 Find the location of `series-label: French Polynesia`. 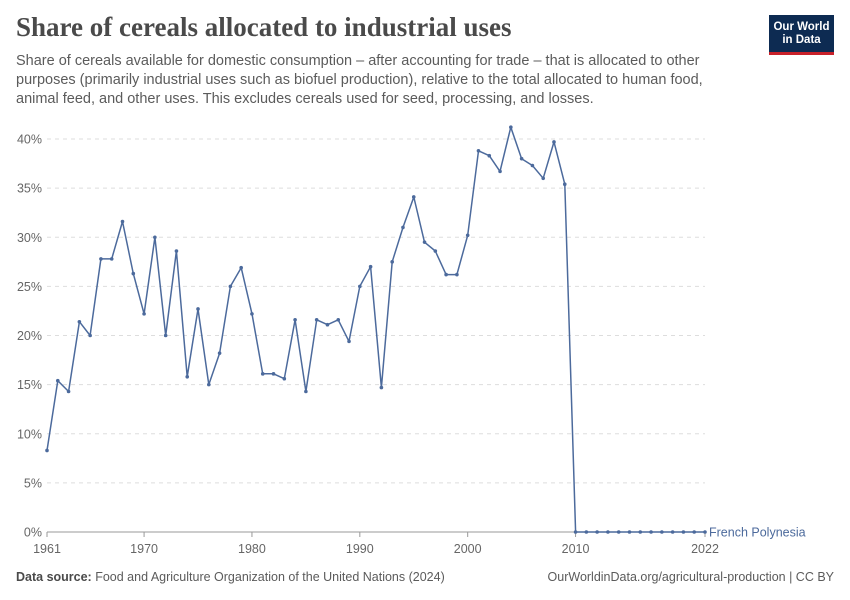

series-label: French Polynesia is located at coordinates (757, 533).